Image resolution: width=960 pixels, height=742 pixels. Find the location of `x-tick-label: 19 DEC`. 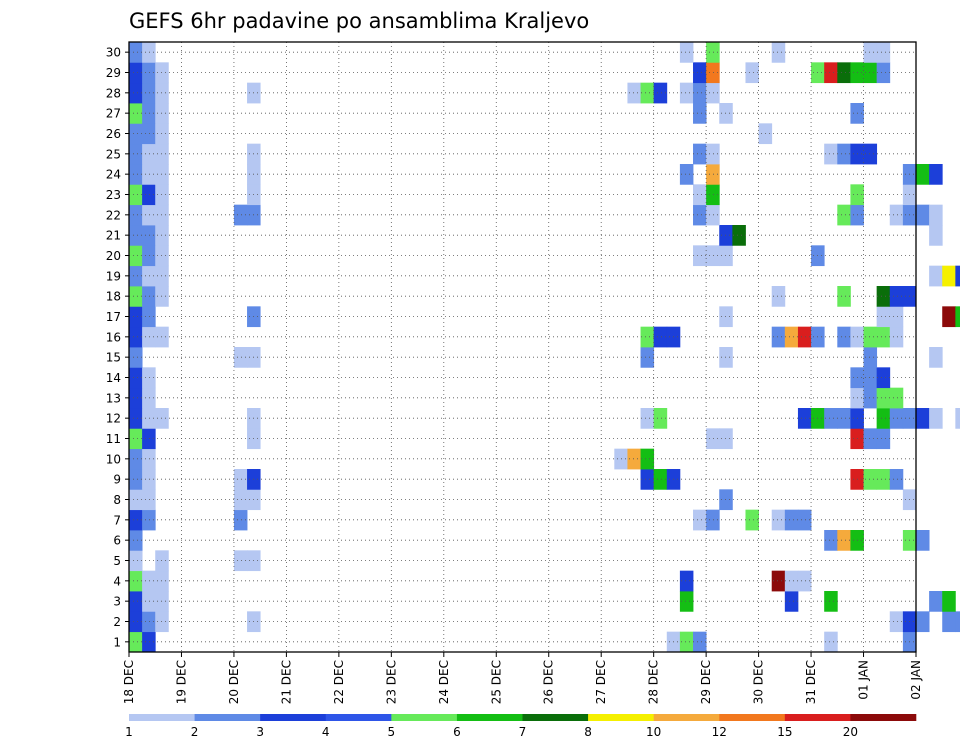

x-tick-label: 19 DEC is located at coordinates (181, 682).